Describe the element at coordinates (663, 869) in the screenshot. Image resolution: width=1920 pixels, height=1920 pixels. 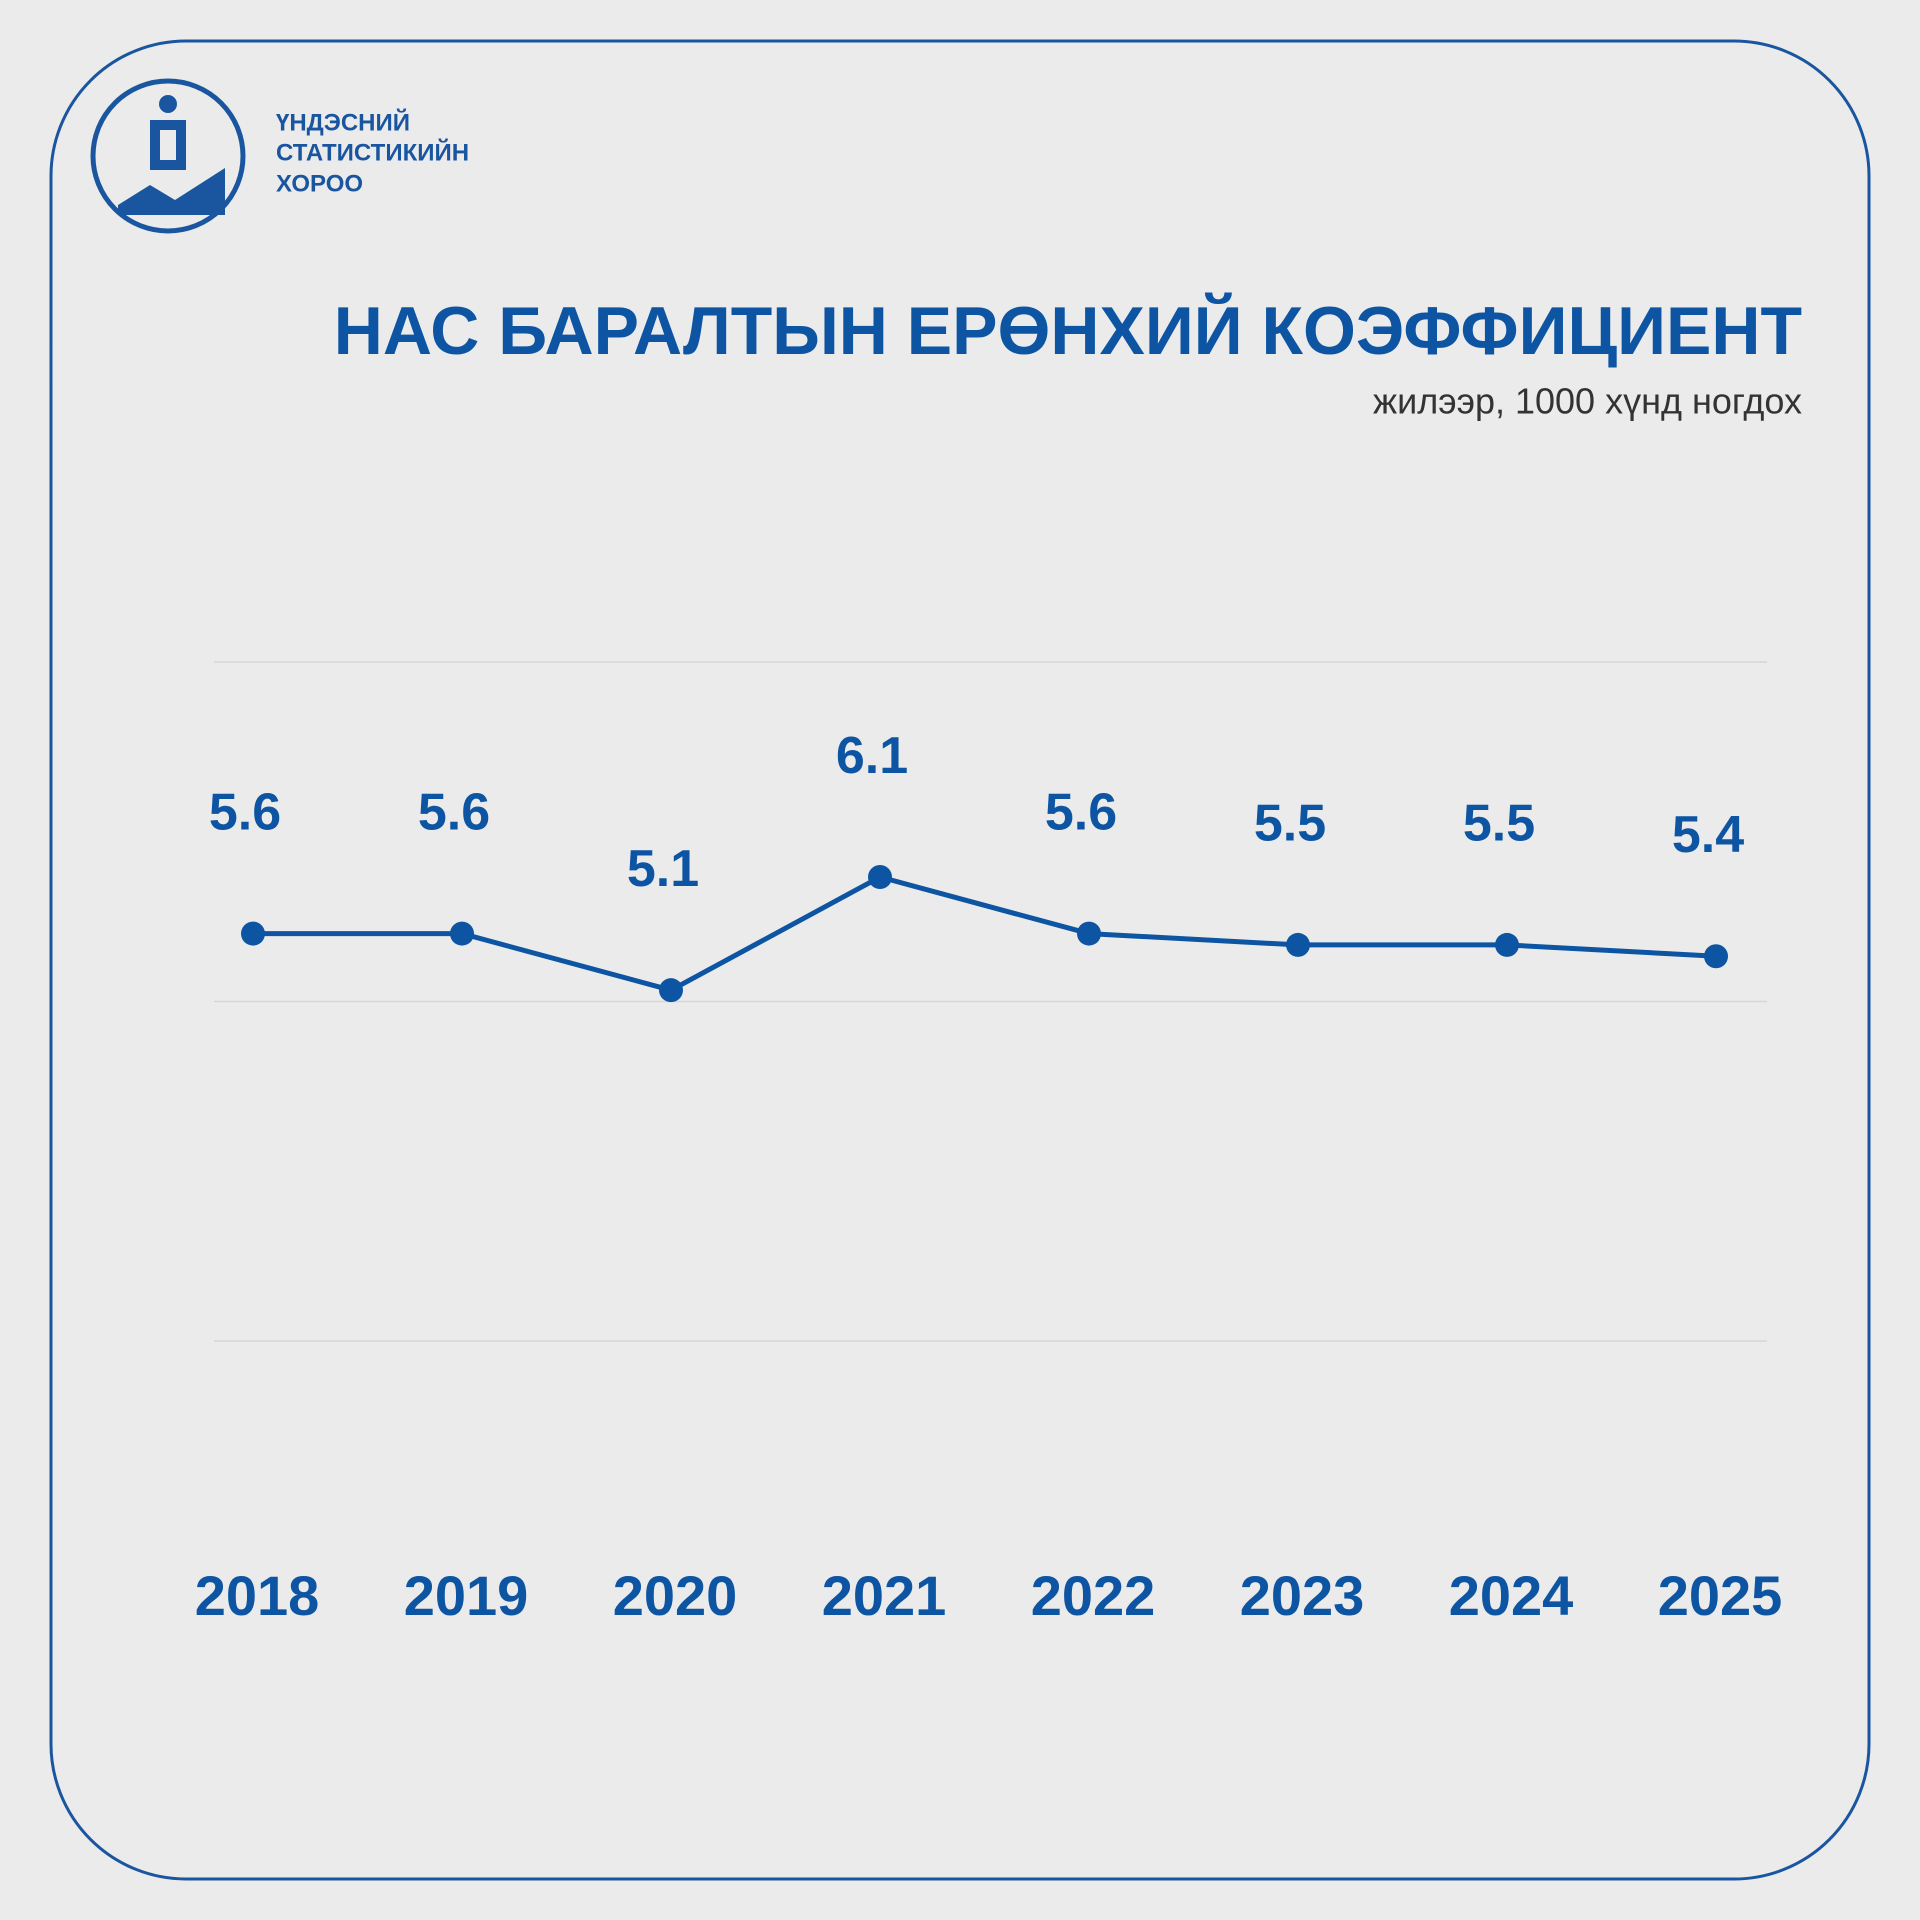
I see `value-label: 5.1` at that location.